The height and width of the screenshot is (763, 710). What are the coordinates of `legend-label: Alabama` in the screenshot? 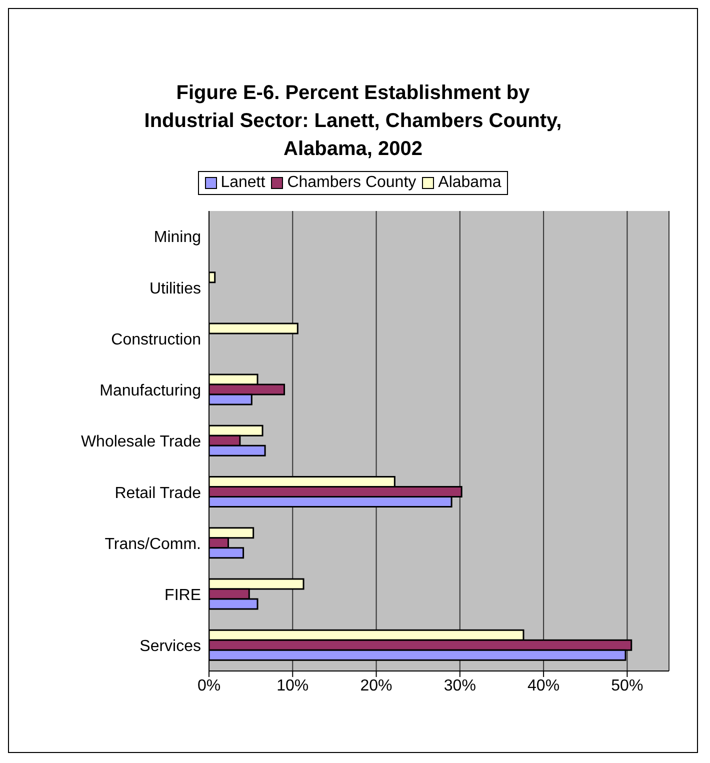 It's located at (469, 183).